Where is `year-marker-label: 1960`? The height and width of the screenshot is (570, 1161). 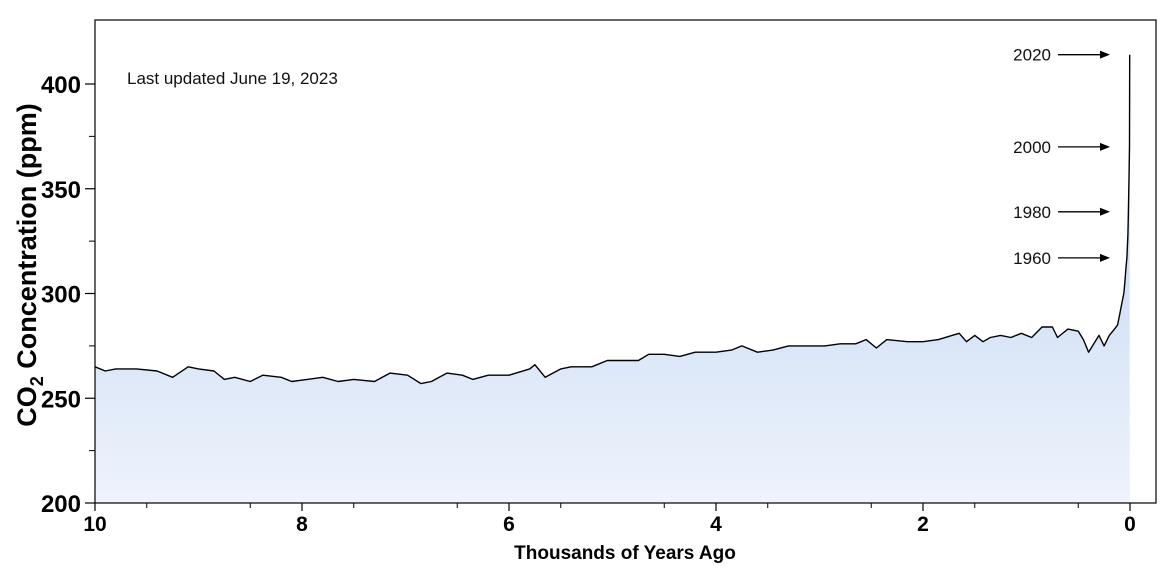
year-marker-label: 1960 is located at coordinates (1032, 258).